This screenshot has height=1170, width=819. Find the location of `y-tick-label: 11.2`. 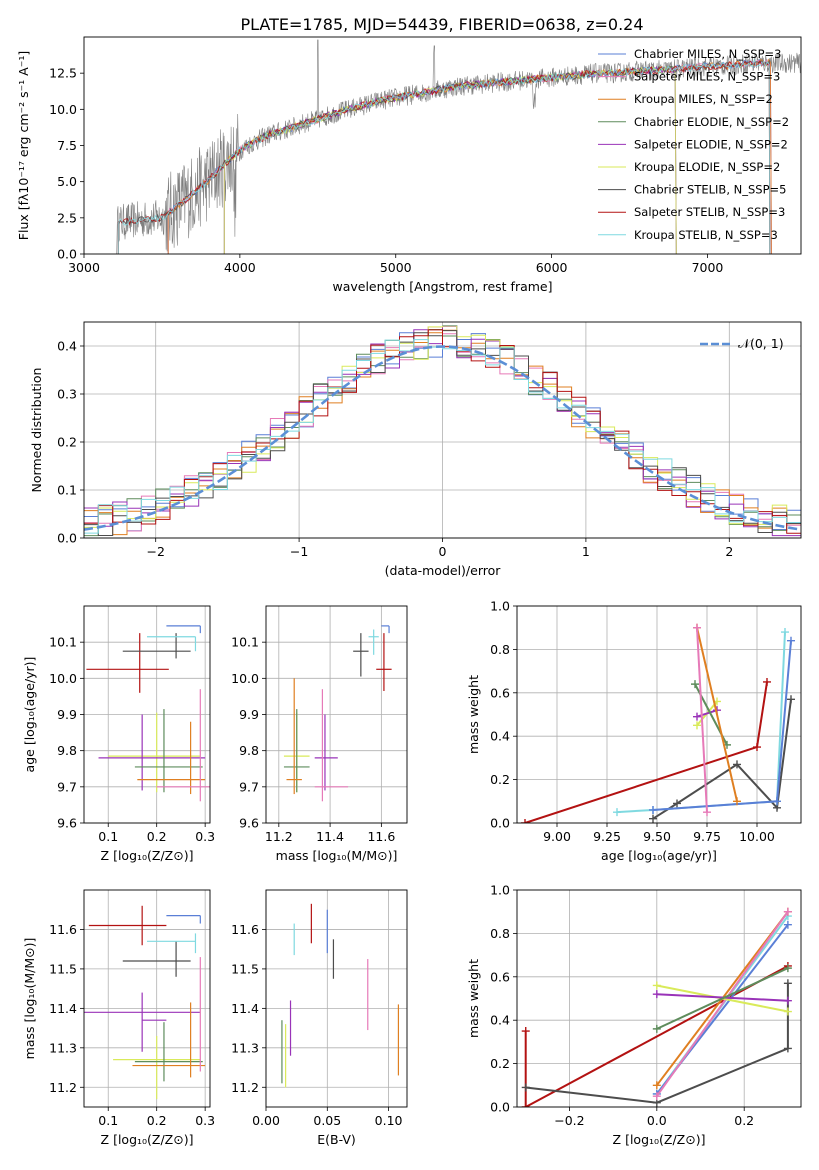

y-tick-label: 11.2 is located at coordinates (245, 1087).